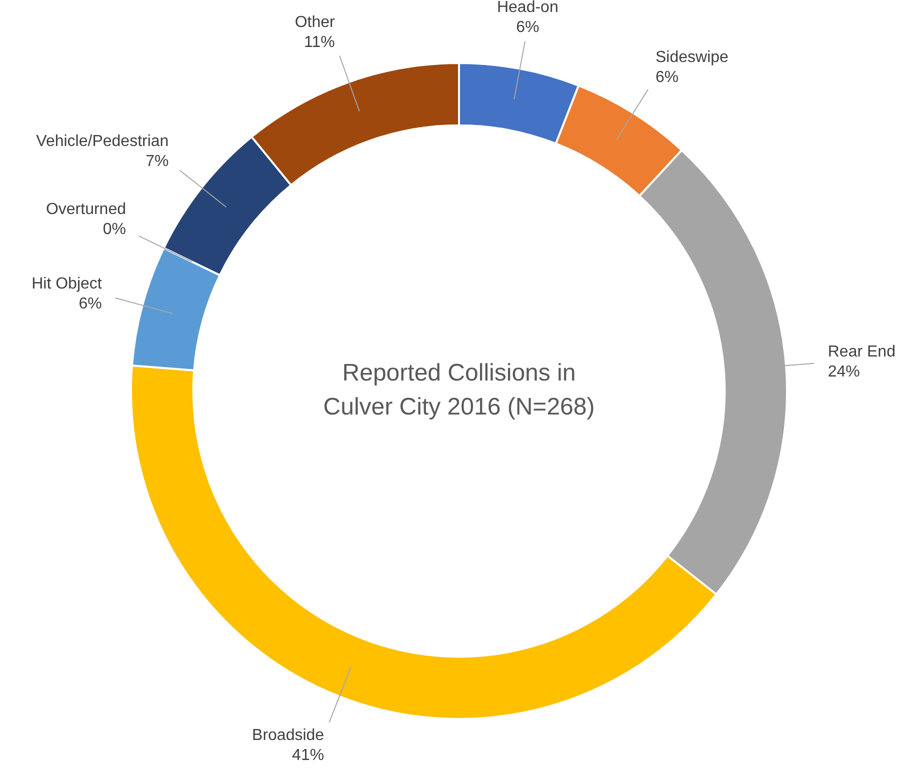 Image resolution: width=918 pixels, height=782 pixels. What do you see at coordinates (67, 284) in the screenshot?
I see `slice-label: Hit Object` at bounding box center [67, 284].